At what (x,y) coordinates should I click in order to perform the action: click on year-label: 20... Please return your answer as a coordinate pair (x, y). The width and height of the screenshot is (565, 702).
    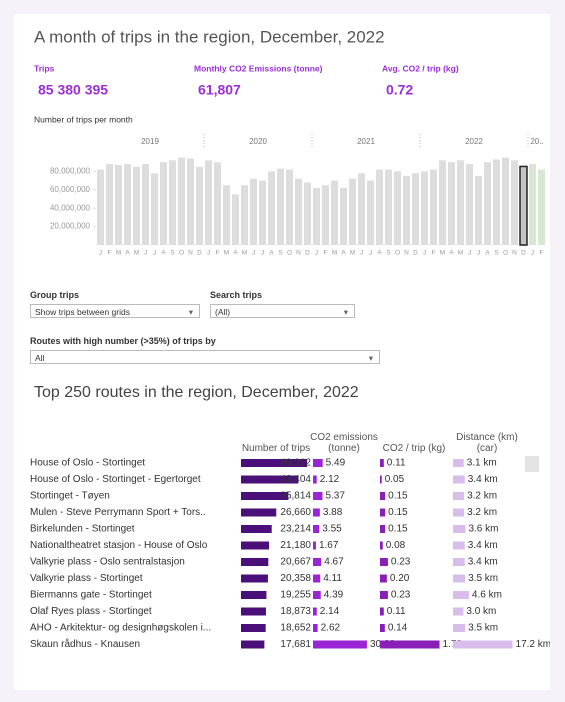
    Looking at the image, I should click on (536, 141).